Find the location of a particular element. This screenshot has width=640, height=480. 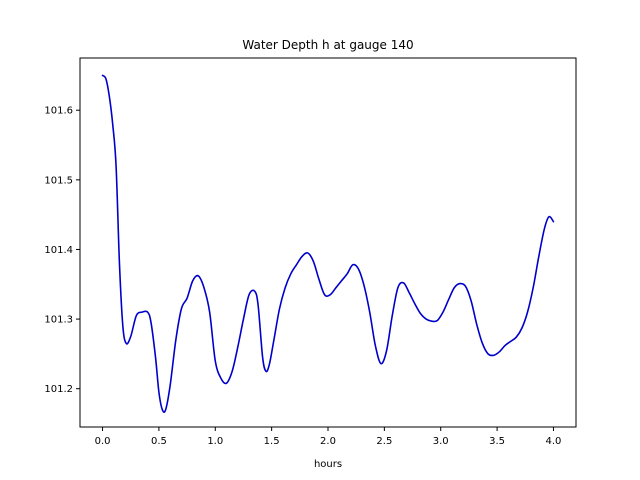

y-axis: 101.2 101.3 101.4 101.5 101.6 is located at coordinates (62, 250).